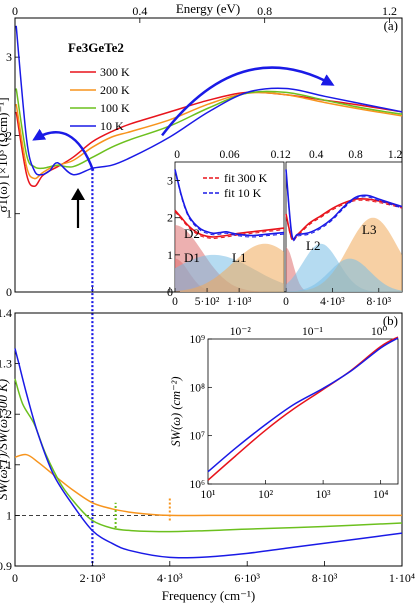 The width and height of the screenshot is (416, 606). What do you see at coordinates (241, 332) in the screenshot?
I see `inset-b-toptick-label: 10⁻²` at bounding box center [241, 332].